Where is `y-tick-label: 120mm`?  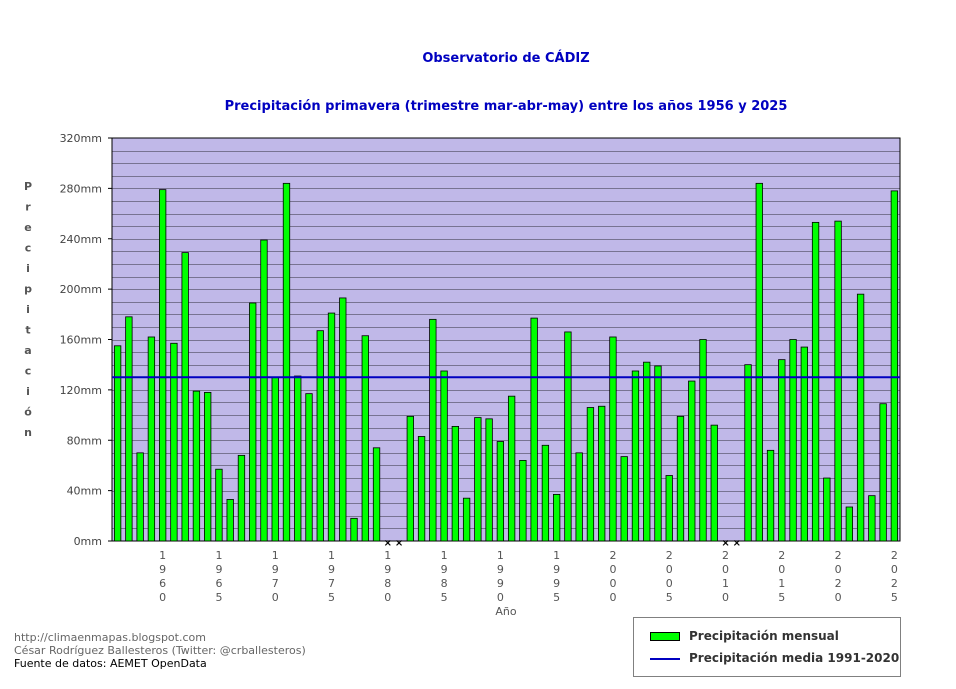
y-tick-label: 120mm is located at coordinates (81, 390).